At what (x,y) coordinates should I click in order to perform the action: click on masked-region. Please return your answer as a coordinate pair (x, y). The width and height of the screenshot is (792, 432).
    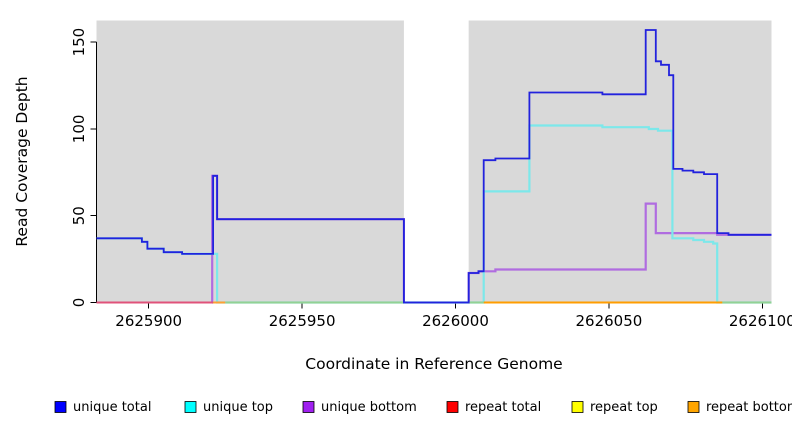
    Looking at the image, I should click on (436, 161).